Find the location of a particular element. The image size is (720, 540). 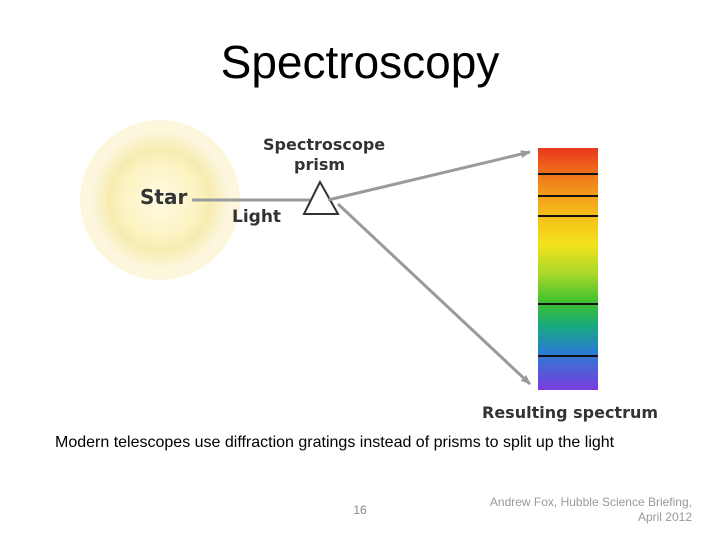

footer-line1: Andrew Fox, Hubble Science Briefing, is located at coordinates (590, 502).